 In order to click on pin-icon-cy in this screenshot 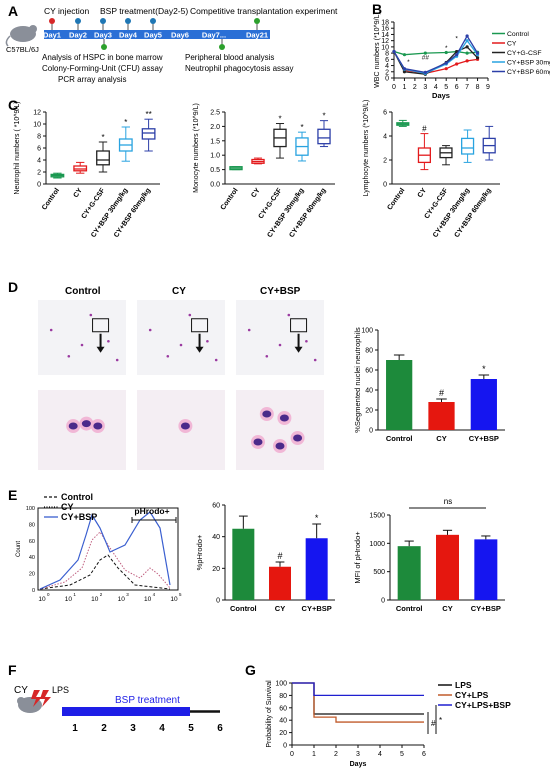, I will do `click(52, 24)`.